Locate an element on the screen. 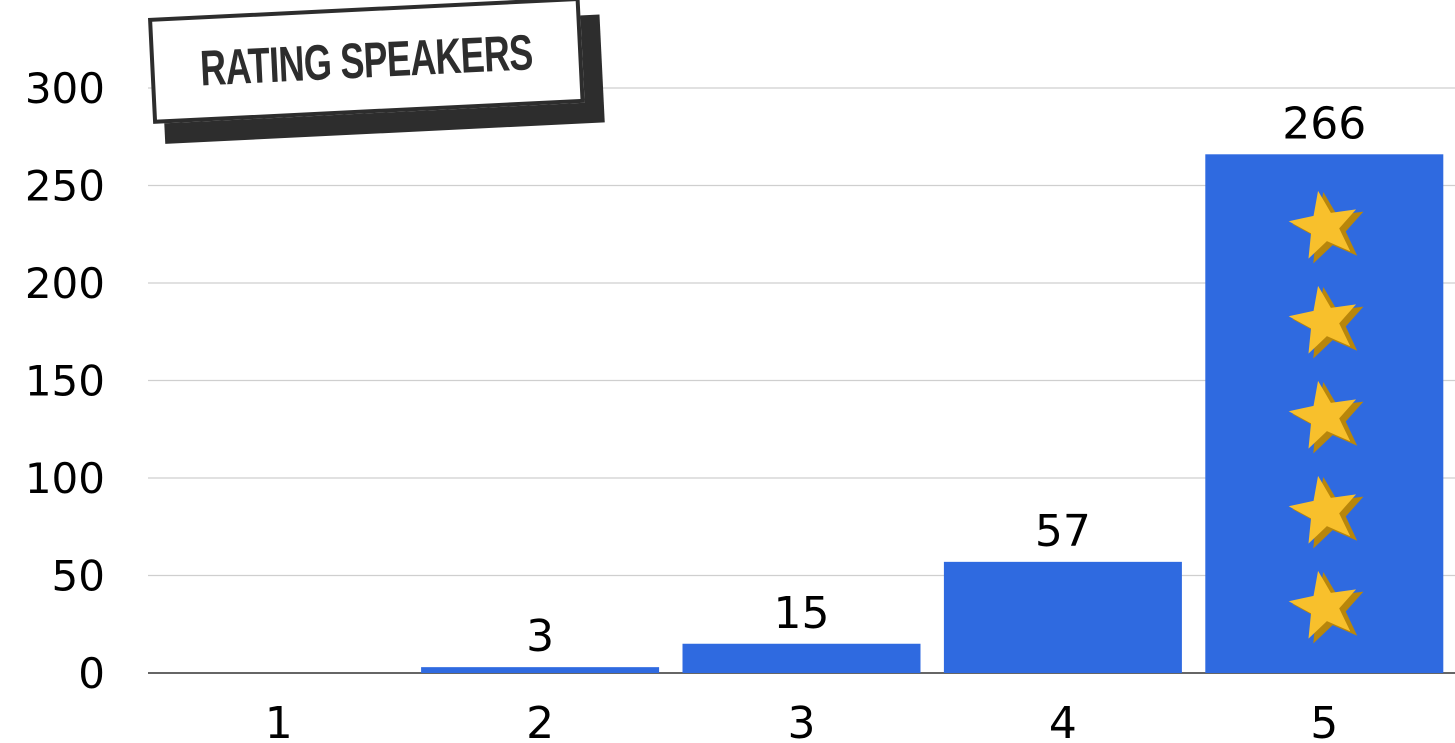 This screenshot has height=743, width=1455. data-label-2: 3 is located at coordinates (540, 636).